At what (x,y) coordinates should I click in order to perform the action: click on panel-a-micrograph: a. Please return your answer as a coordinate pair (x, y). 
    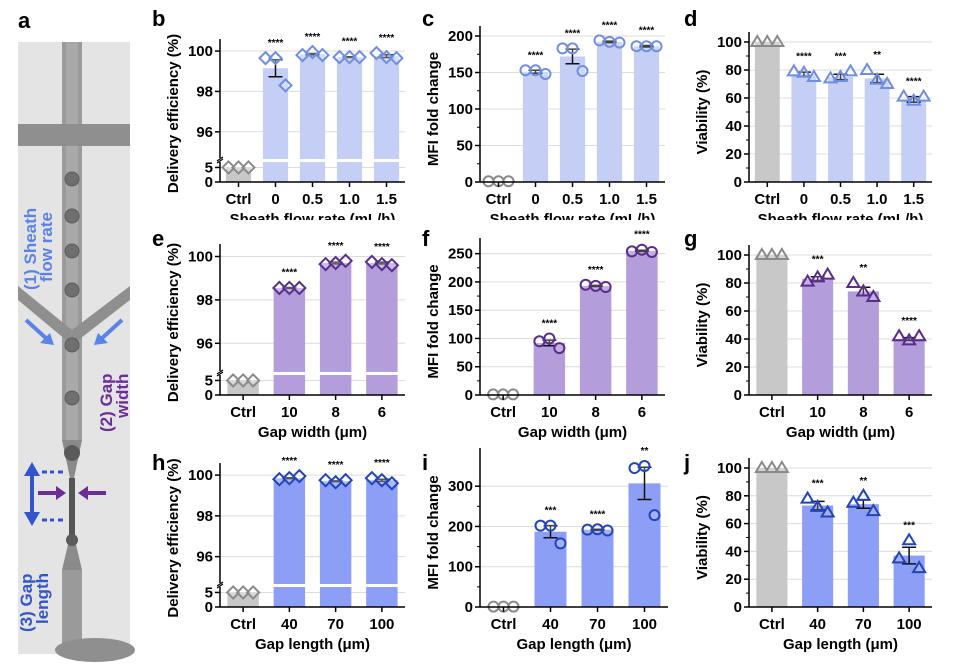
    Looking at the image, I should click on (76, 335).